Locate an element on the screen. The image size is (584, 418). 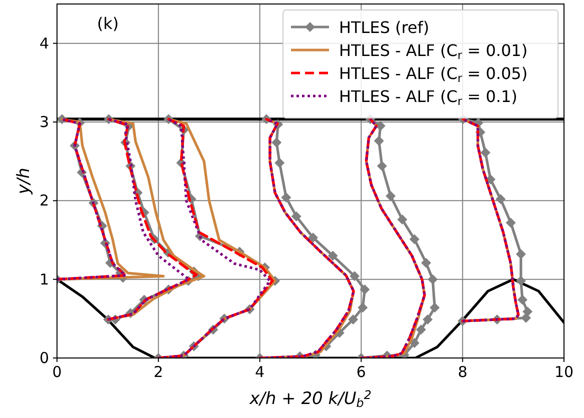
legend-label: HTLES - ALF (C$_{r}$ = 0.05) is located at coordinates (433, 74).